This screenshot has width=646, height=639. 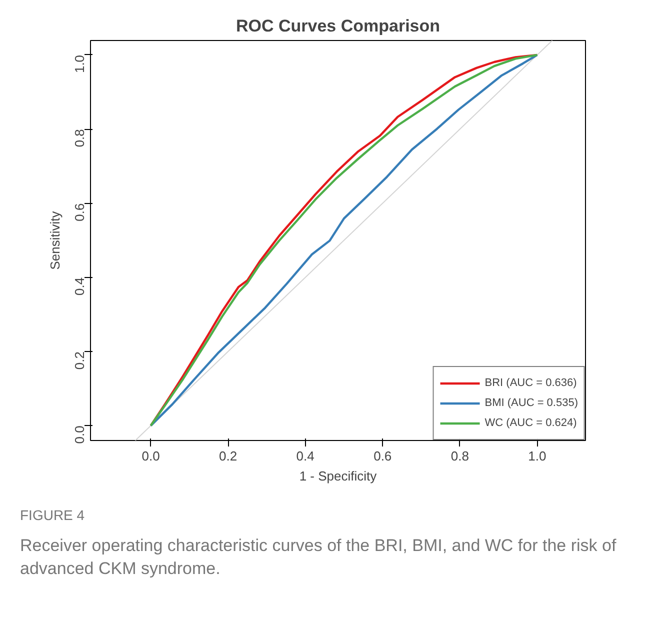 I want to click on x-tick-label: 0.6, so click(x=383, y=456).